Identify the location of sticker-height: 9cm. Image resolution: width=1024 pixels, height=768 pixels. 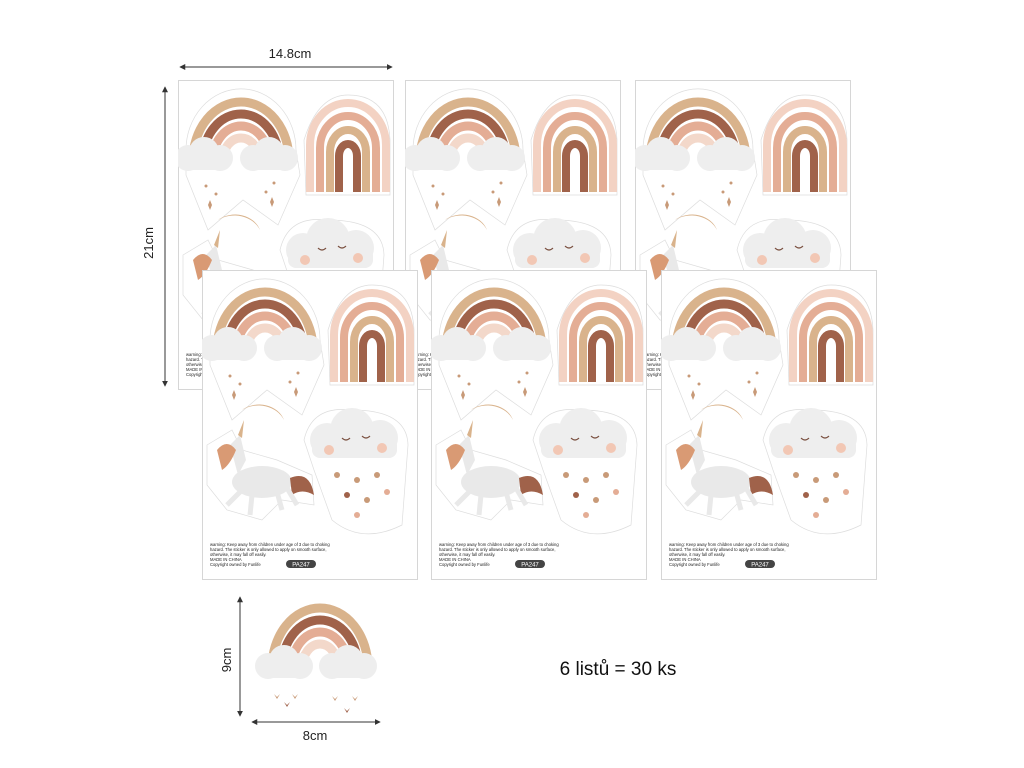
(226, 660).